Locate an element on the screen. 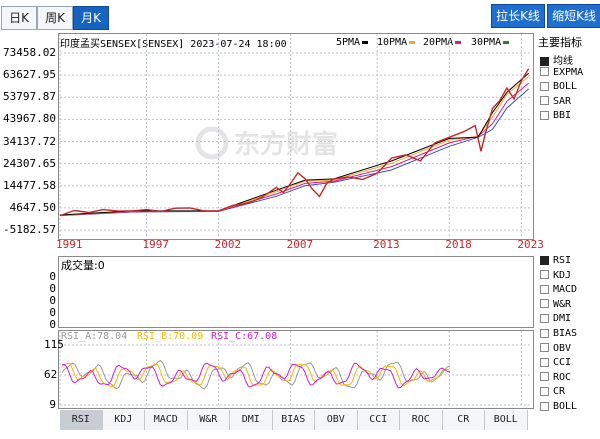  rsi-line-rsi-c is located at coordinates (256, 375).